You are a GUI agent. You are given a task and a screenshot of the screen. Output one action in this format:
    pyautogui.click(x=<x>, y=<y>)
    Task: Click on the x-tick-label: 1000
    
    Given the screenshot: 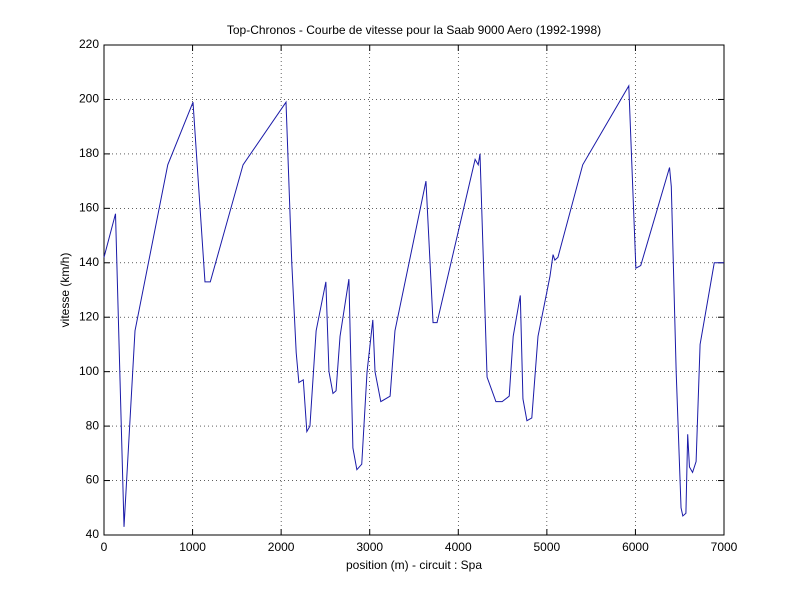 What is the action you would take?
    pyautogui.click(x=192, y=547)
    